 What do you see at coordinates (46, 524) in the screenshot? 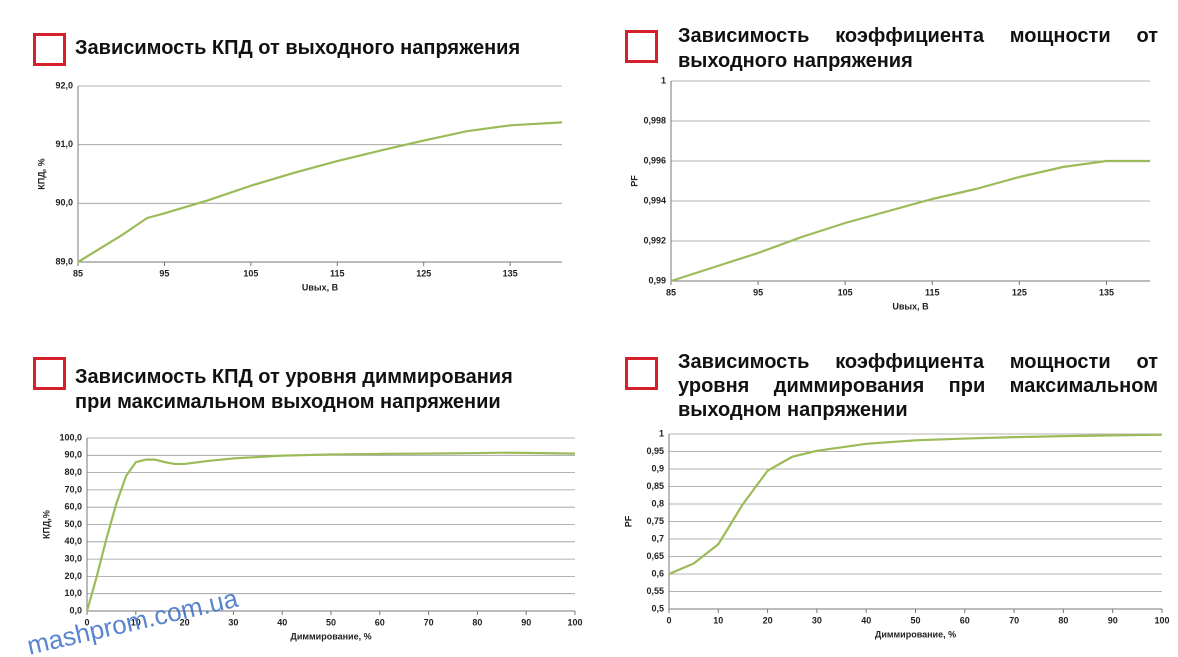
I see `y-axis-label: КПД,%` at bounding box center [46, 524].